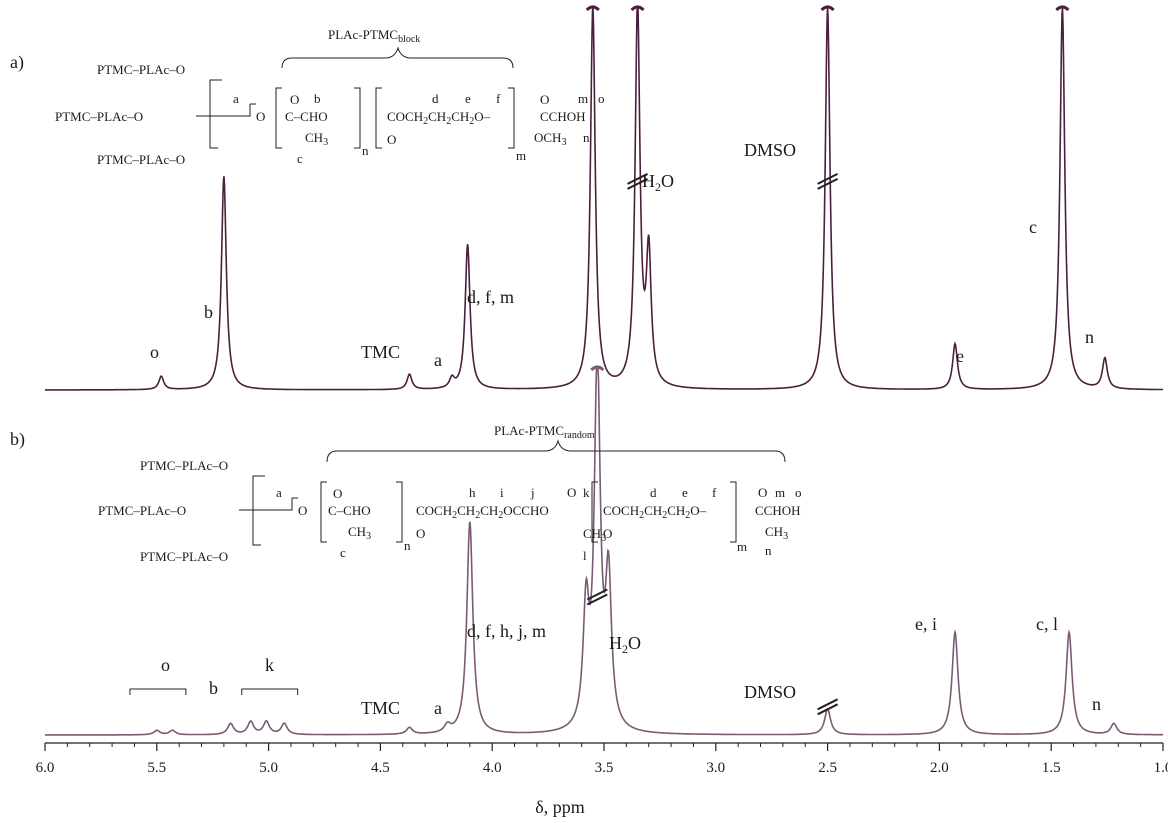  I want to click on letter-f-b: f, so click(714, 492).